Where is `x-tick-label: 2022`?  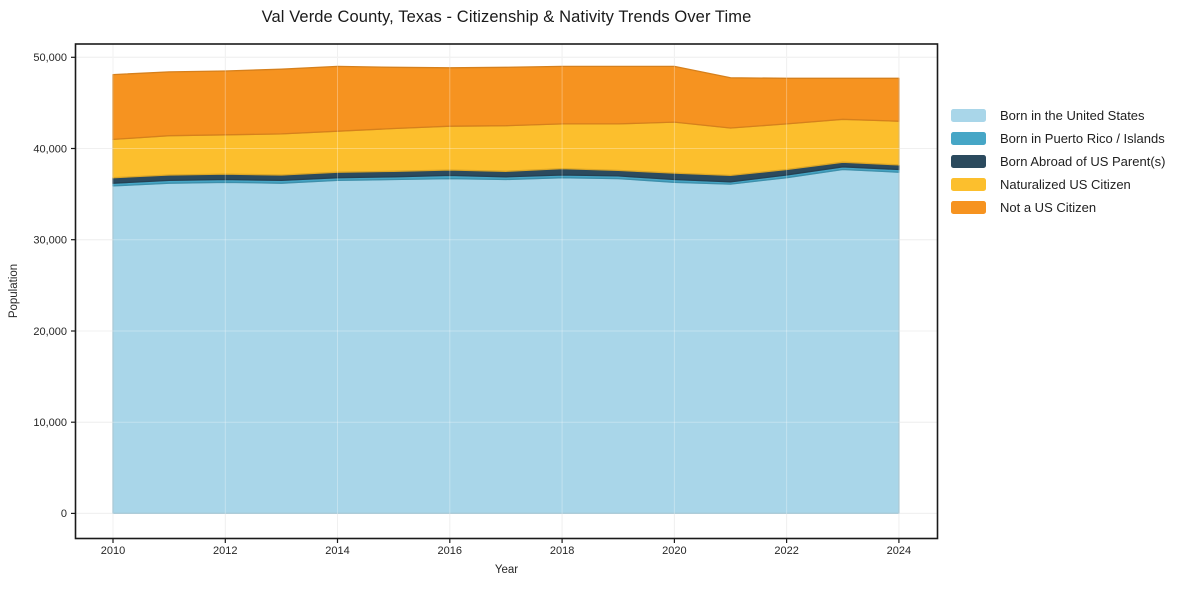 x-tick-label: 2022 is located at coordinates (786, 551).